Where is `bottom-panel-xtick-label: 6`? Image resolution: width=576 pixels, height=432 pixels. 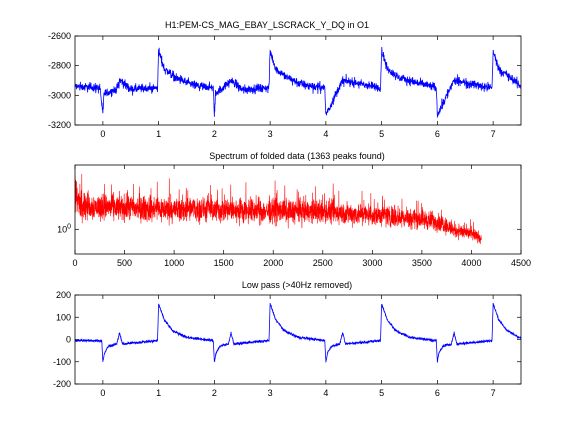
bottom-panel-xtick-label: 6 is located at coordinates (437, 393).